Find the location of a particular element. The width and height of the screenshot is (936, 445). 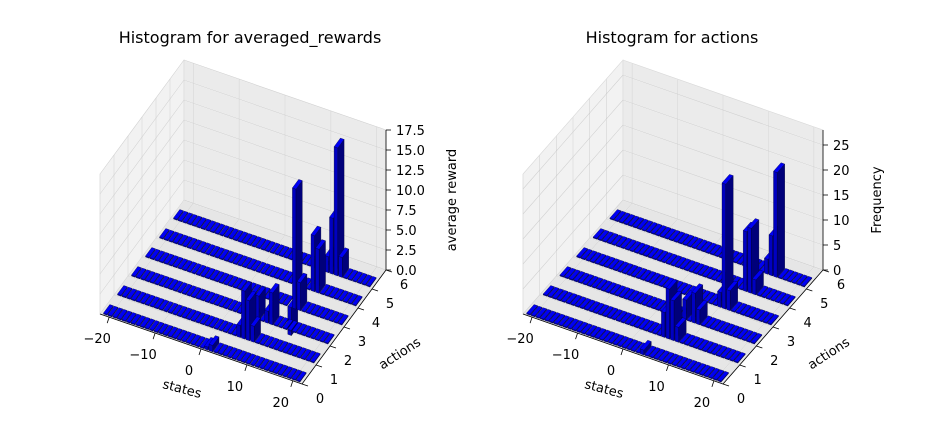

bar-state--21-action-2 is located at coordinates (136, 272).